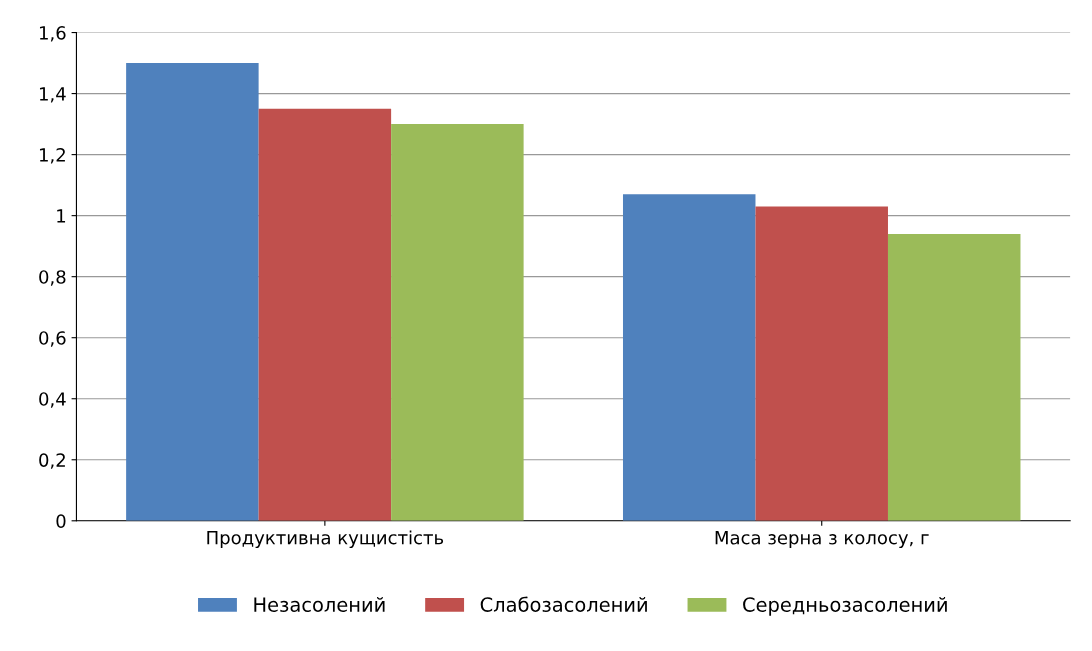  What do you see at coordinates (563, 604) in the screenshot?
I see `legend-label: Слабозасолений` at bounding box center [563, 604].